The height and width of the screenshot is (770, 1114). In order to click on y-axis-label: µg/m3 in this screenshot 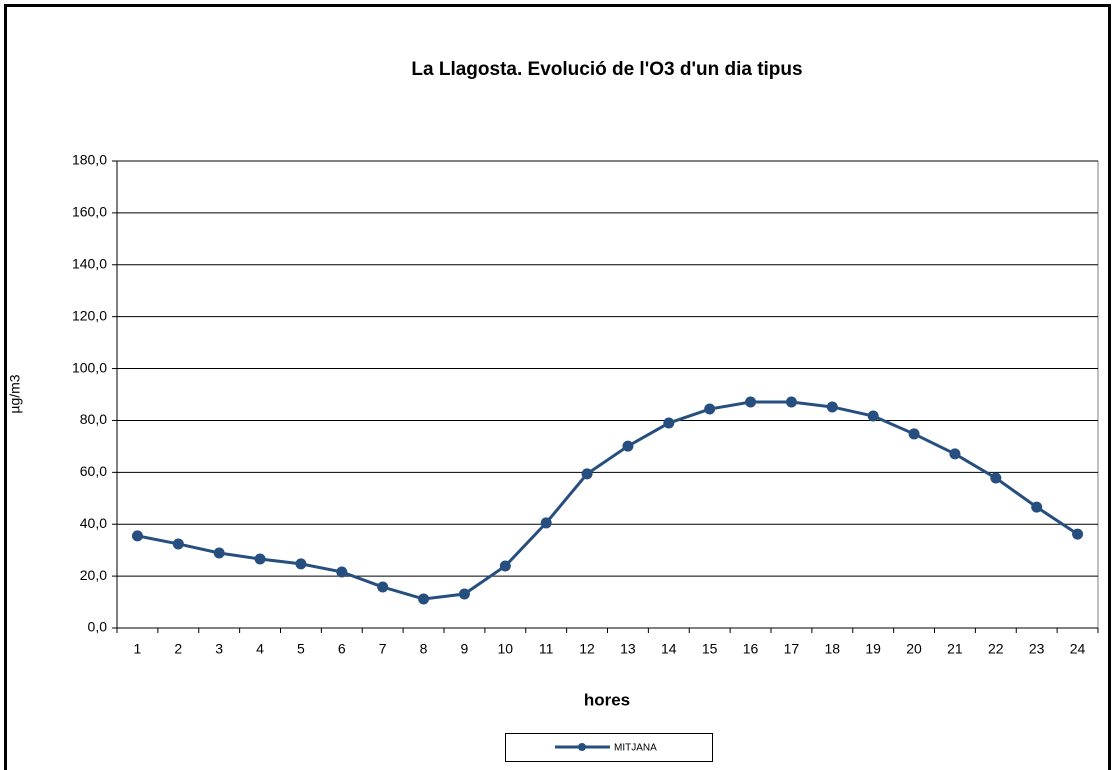, I will do `click(15, 393)`.